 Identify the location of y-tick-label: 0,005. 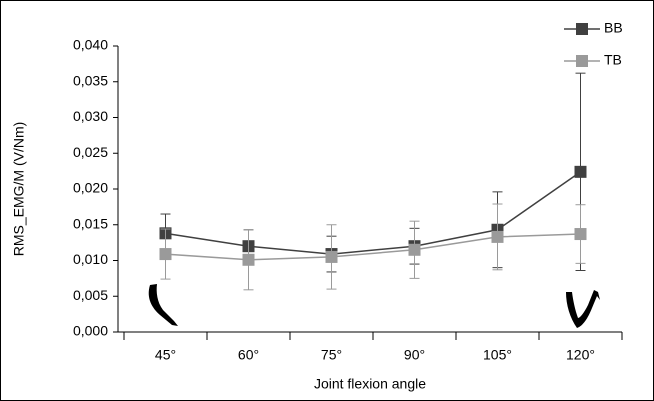
(90, 295).